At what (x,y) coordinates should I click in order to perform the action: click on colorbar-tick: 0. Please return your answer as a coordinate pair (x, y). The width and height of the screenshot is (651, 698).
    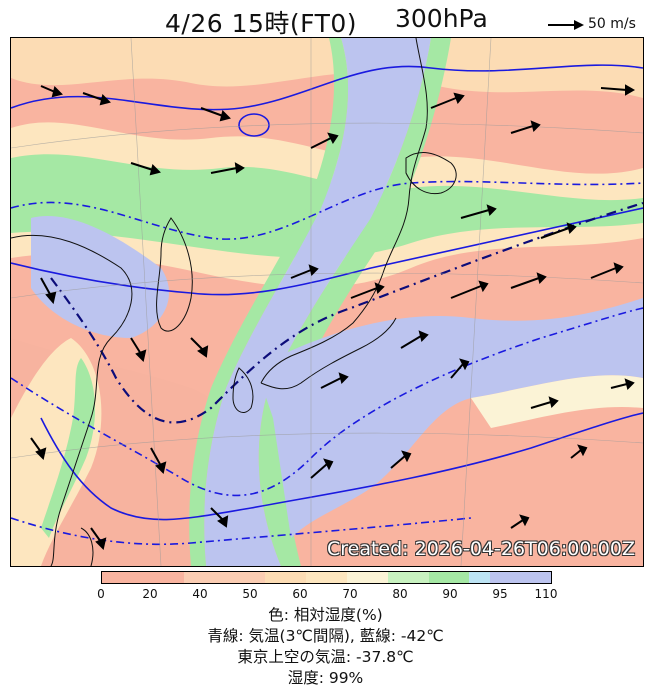
    Looking at the image, I should click on (101, 594).